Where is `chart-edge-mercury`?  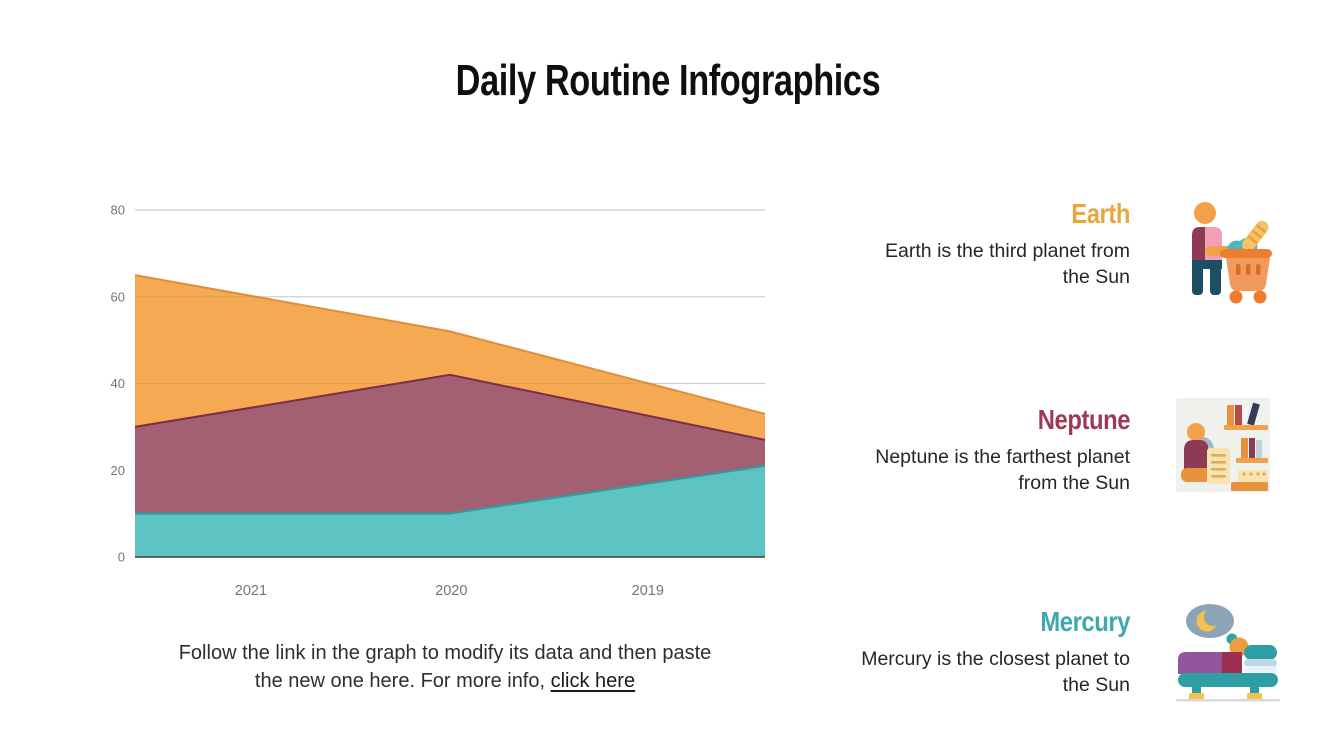 chart-edge-mercury is located at coordinates (450, 489).